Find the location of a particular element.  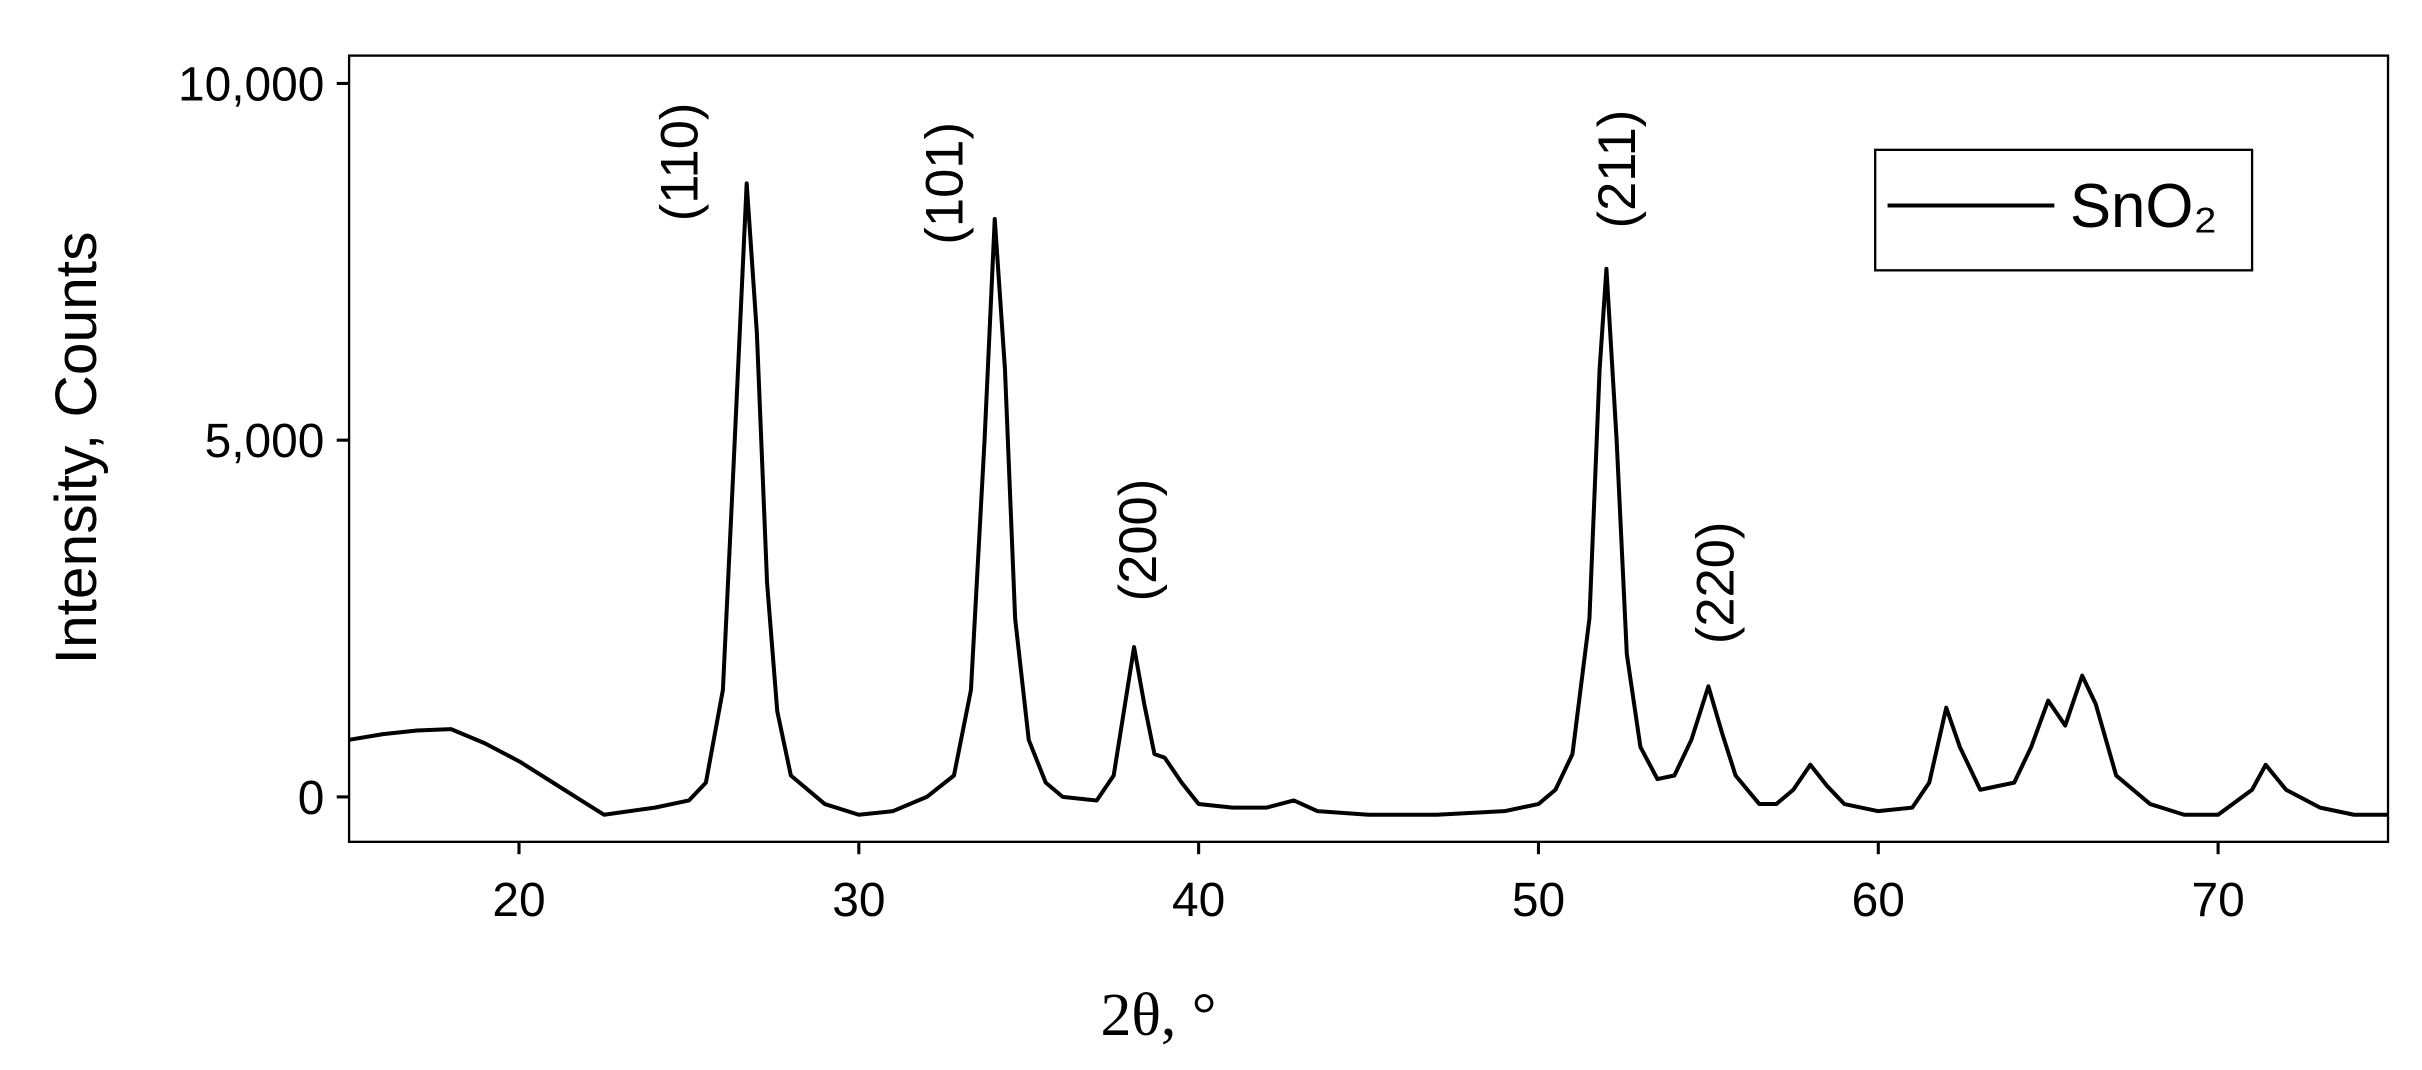

peak-label: (110) is located at coordinates (679, 162).